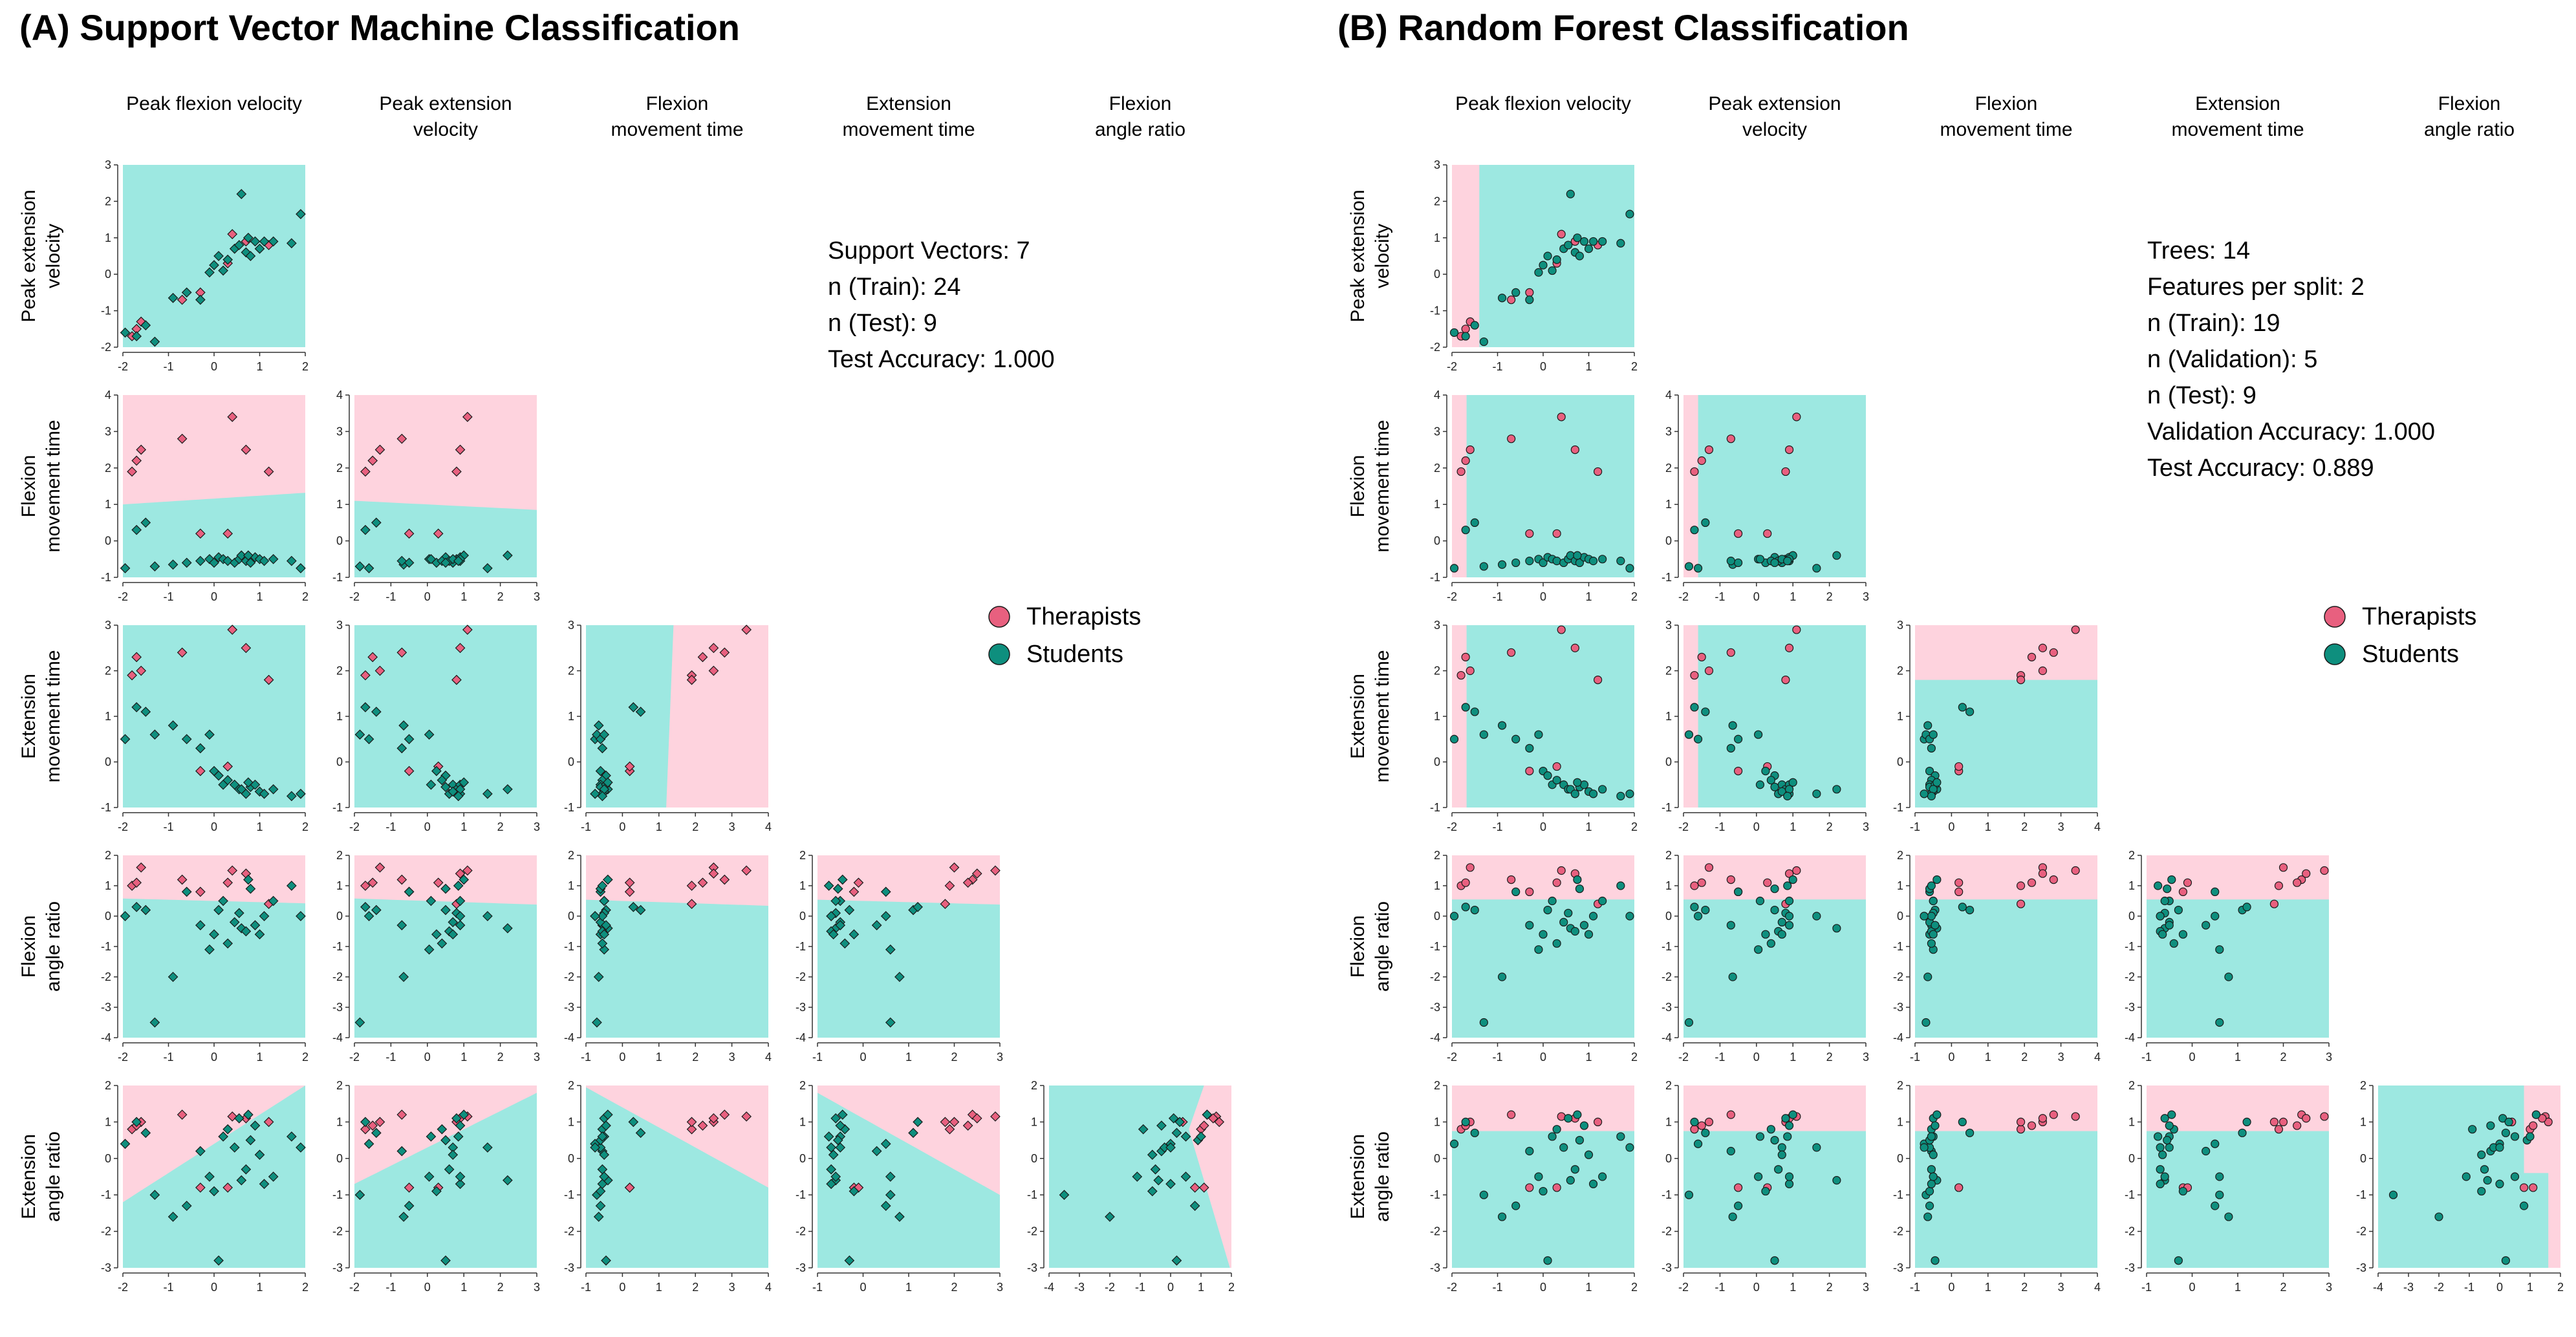 The image size is (2576, 1337). Describe the element at coordinates (108, 1158) in the screenshot. I see `y-tick-label: 0` at that location.